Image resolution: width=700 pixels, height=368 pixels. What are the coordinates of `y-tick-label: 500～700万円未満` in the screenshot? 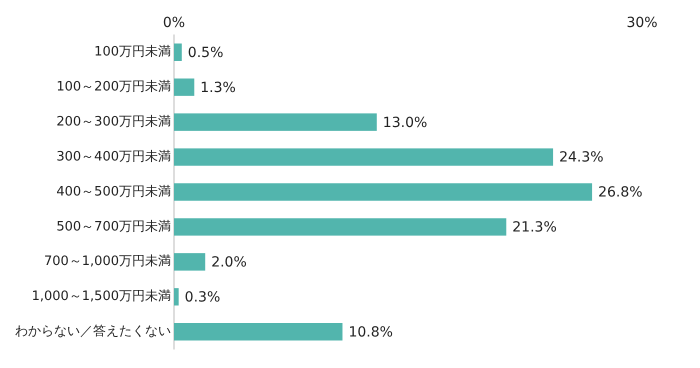 It's located at (113, 226).